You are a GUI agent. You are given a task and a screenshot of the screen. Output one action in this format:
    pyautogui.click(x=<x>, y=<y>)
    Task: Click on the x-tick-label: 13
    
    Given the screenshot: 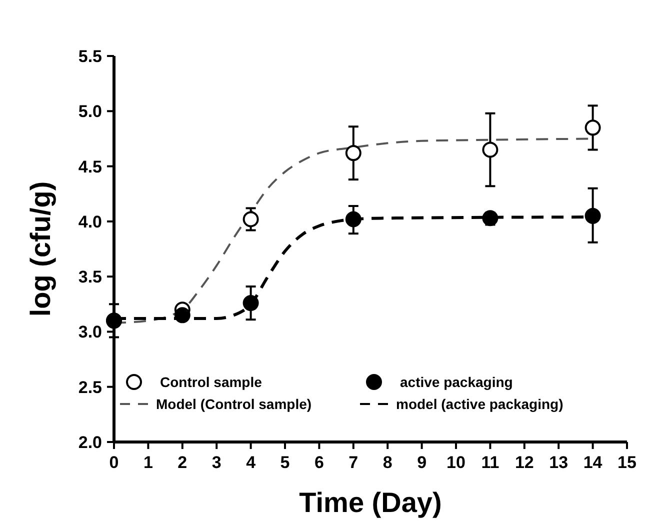 What is the action you would take?
    pyautogui.click(x=558, y=462)
    